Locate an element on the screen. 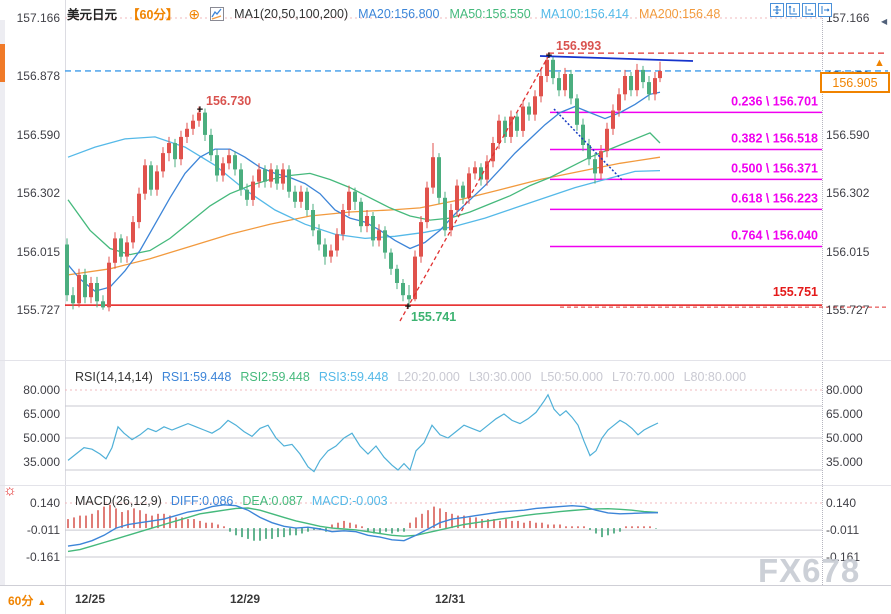 The image size is (891, 614). x-axis-date-2: 12/29 is located at coordinates (245, 599).